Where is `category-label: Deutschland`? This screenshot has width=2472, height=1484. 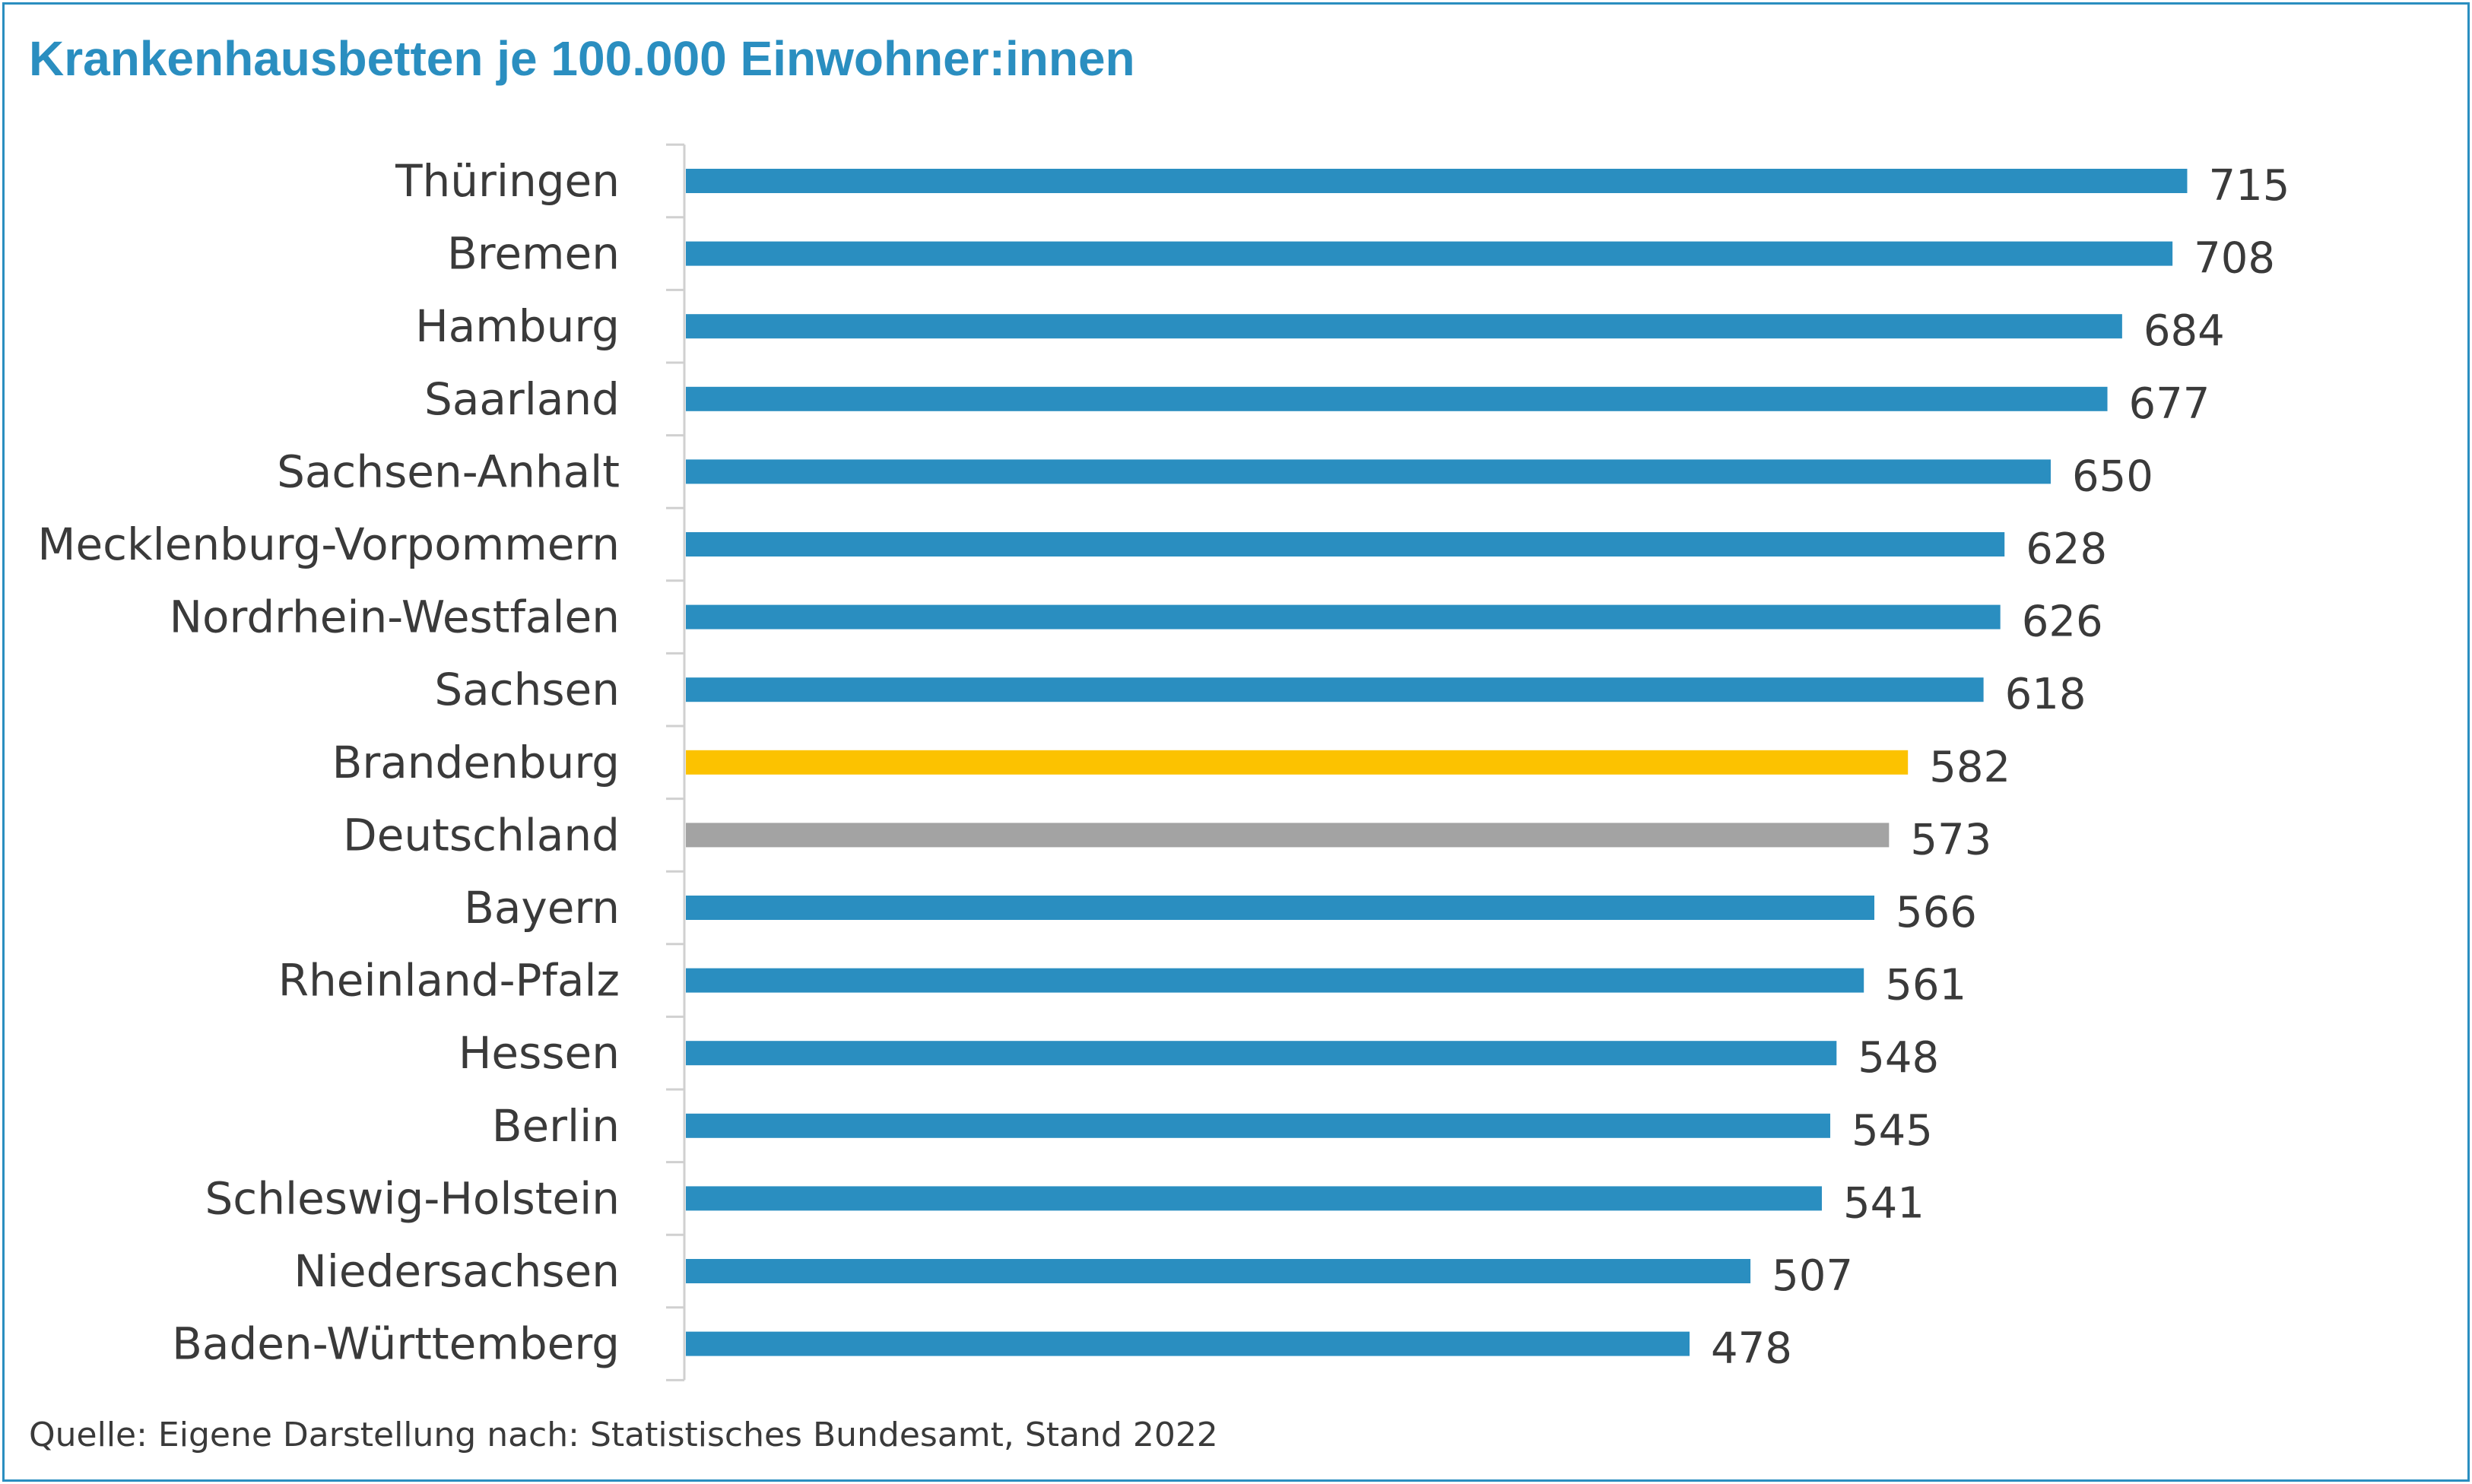 category-label: Deutschland is located at coordinates (482, 835).